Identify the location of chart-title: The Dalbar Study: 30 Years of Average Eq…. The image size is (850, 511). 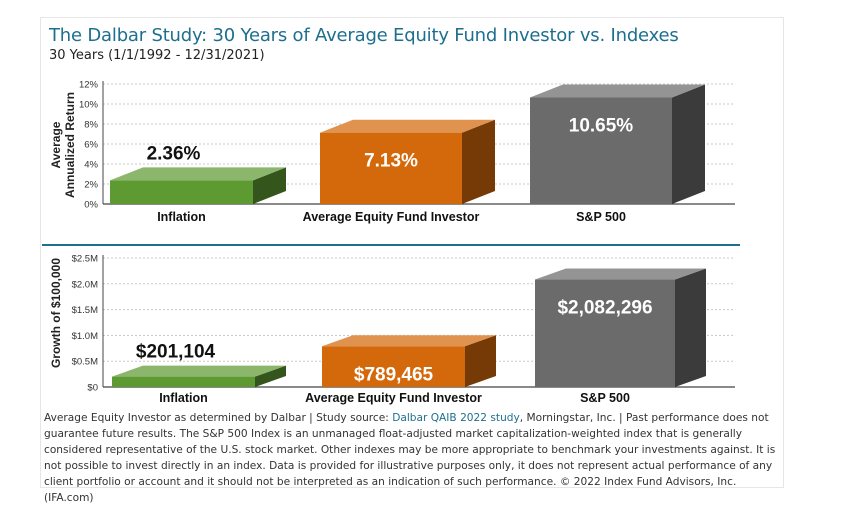
(364, 35).